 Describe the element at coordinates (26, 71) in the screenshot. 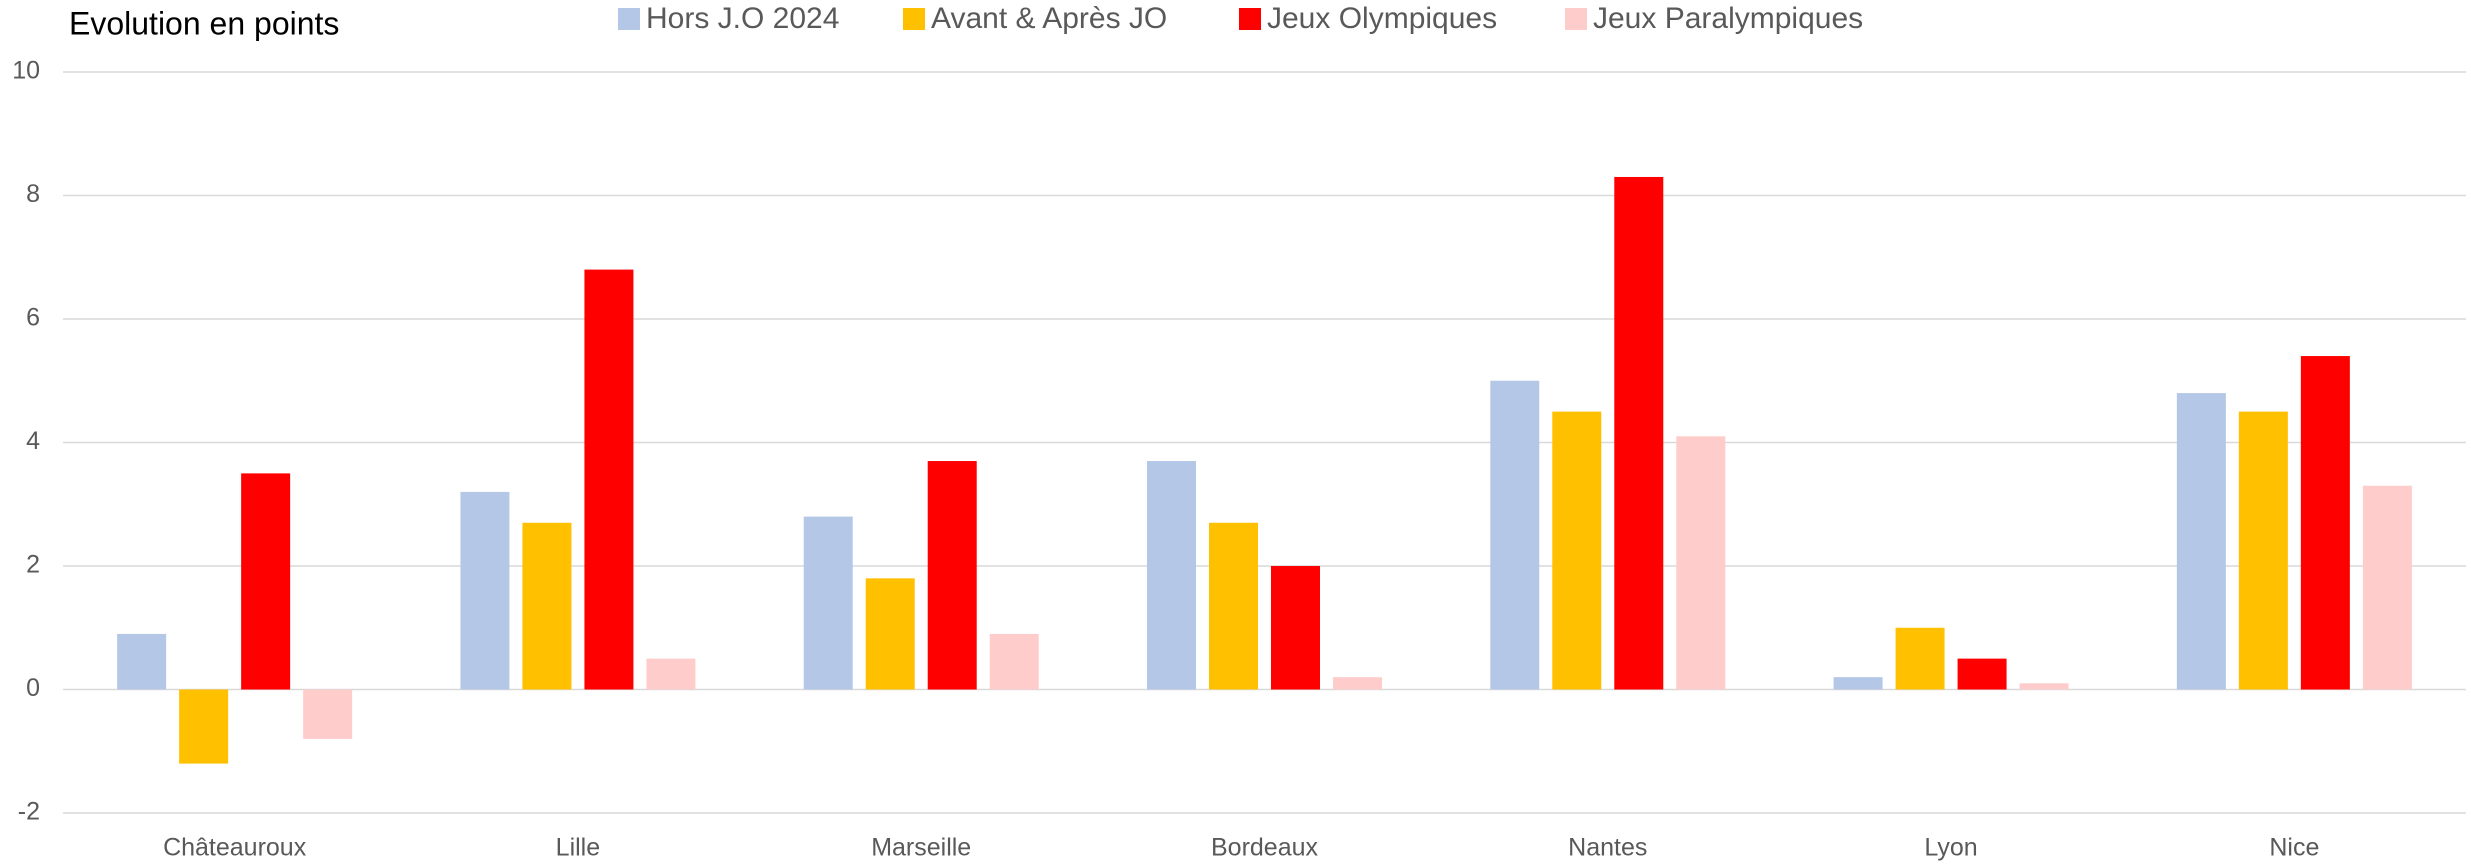

I see `y-tick-label: 10` at that location.